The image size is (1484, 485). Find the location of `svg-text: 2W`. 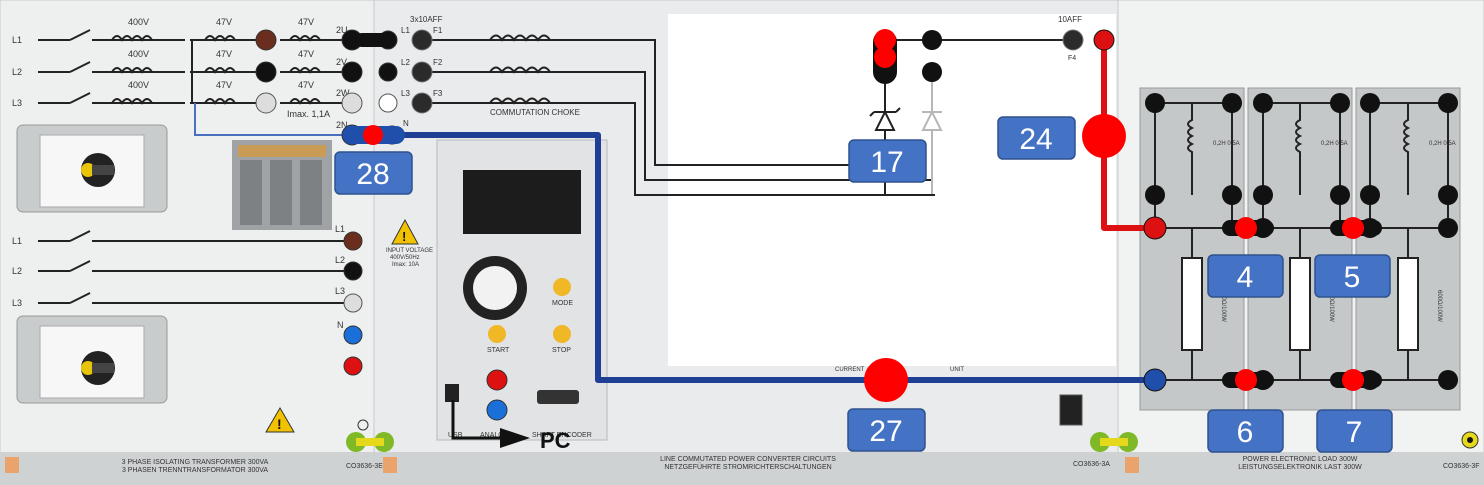

svg-text: 2W is located at coordinates (343, 93).